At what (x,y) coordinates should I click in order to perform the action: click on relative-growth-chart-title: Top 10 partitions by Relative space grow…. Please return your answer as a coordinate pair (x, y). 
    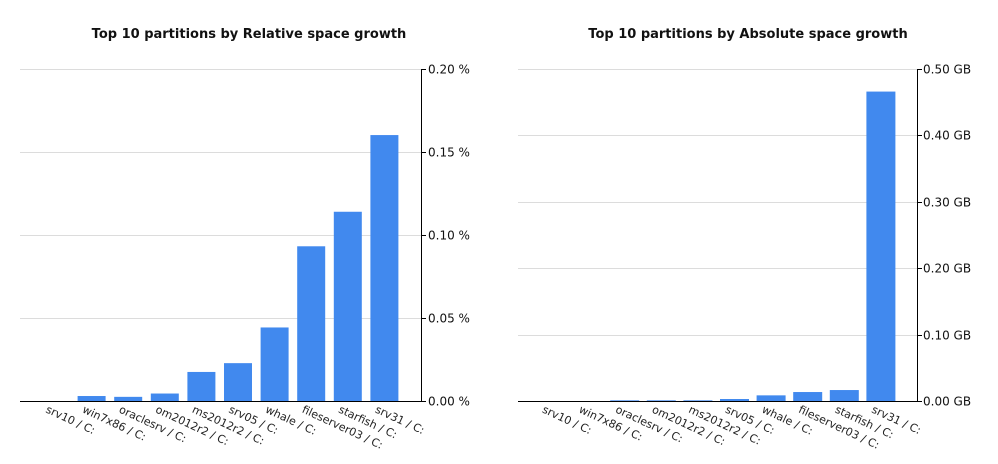
    Looking at the image, I should click on (249, 34).